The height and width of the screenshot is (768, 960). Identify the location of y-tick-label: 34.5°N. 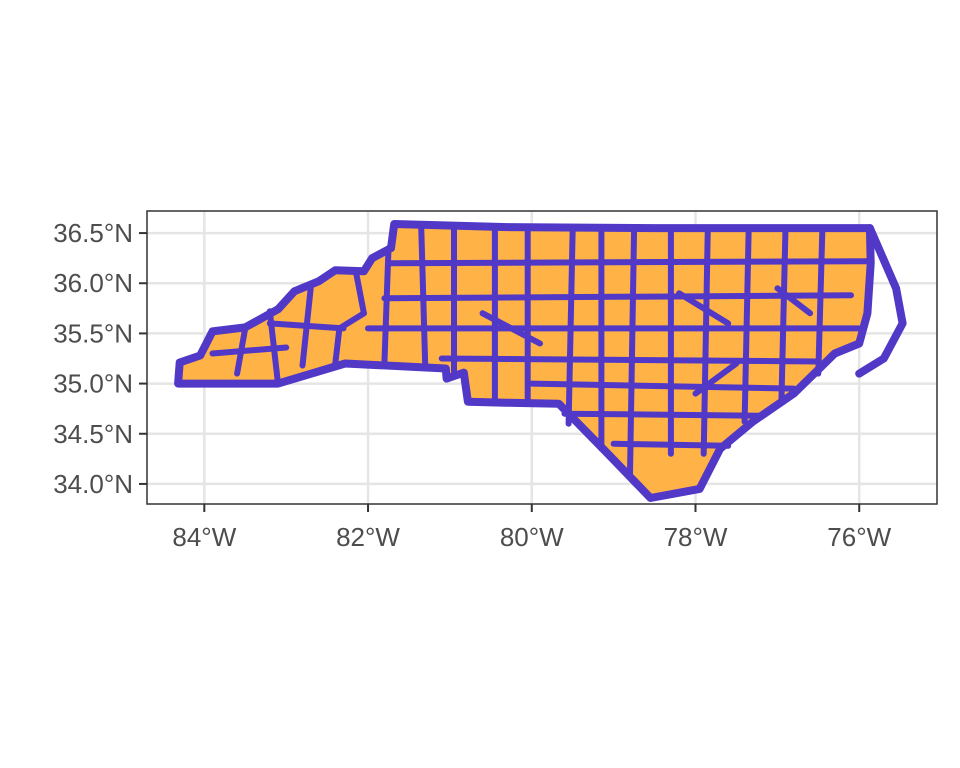
(93, 434).